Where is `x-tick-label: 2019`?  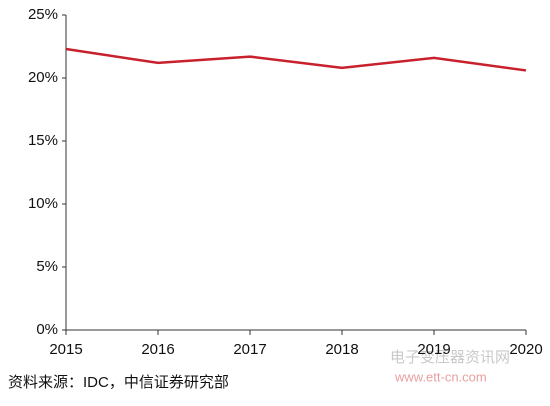
x-tick-label: 2019 is located at coordinates (433, 349).